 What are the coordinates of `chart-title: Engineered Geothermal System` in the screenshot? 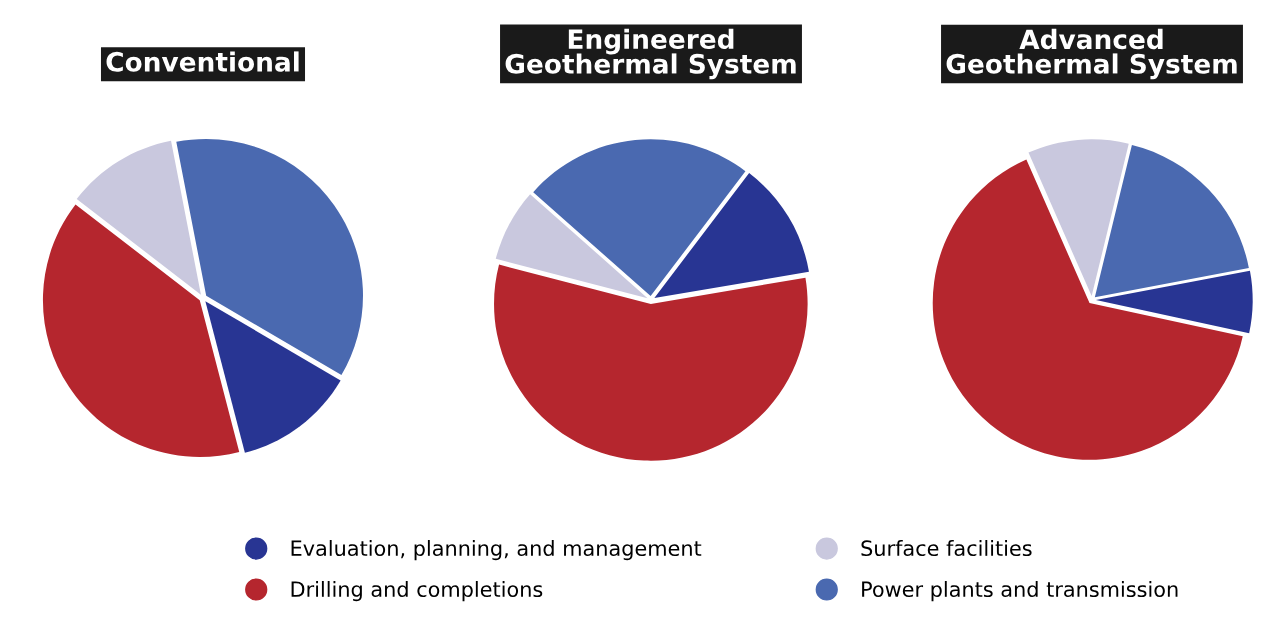 It's located at (650, 54).